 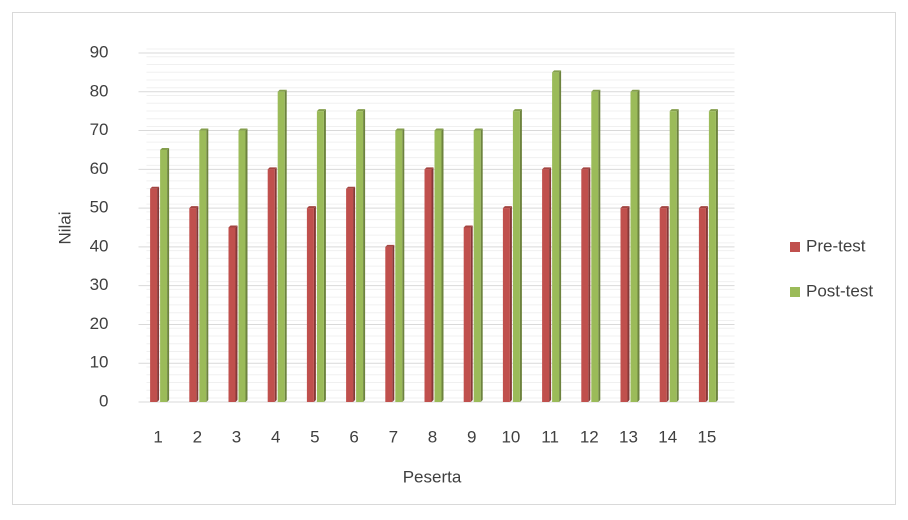 I want to click on x-tick-label: 3, so click(x=236, y=436).